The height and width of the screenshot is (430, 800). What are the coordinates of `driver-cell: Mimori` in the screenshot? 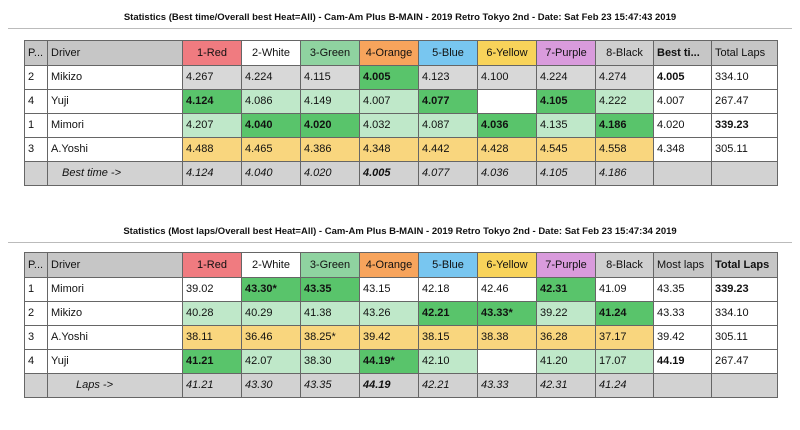 It's located at (115, 125).